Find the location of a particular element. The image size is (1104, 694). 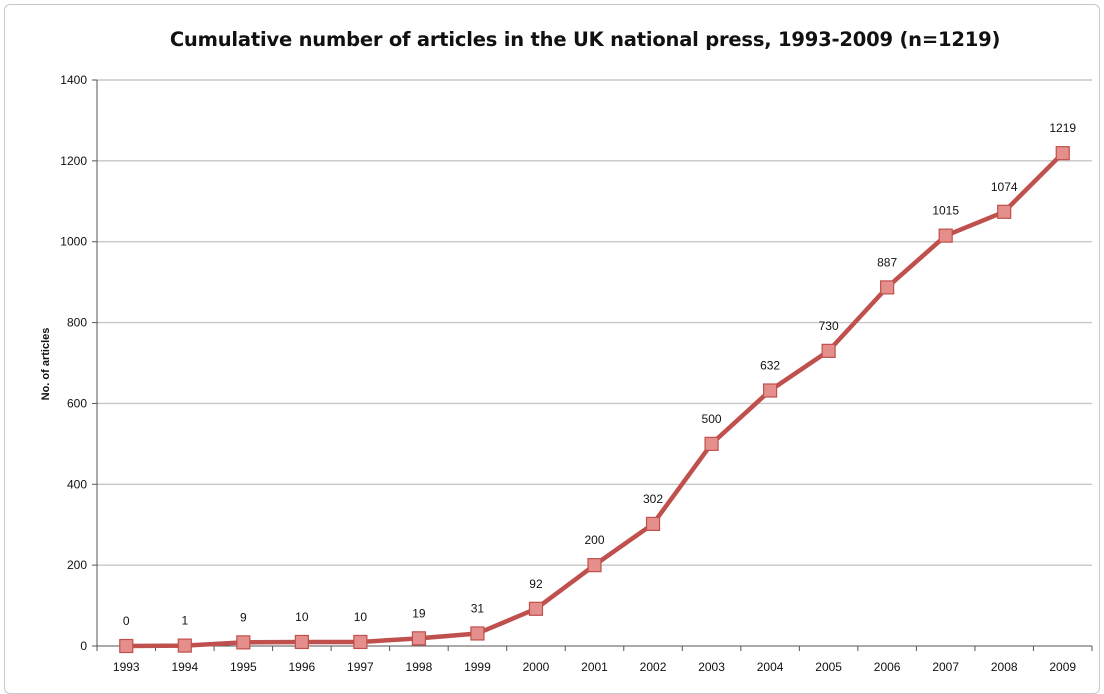

marker-2007 is located at coordinates (945, 235).